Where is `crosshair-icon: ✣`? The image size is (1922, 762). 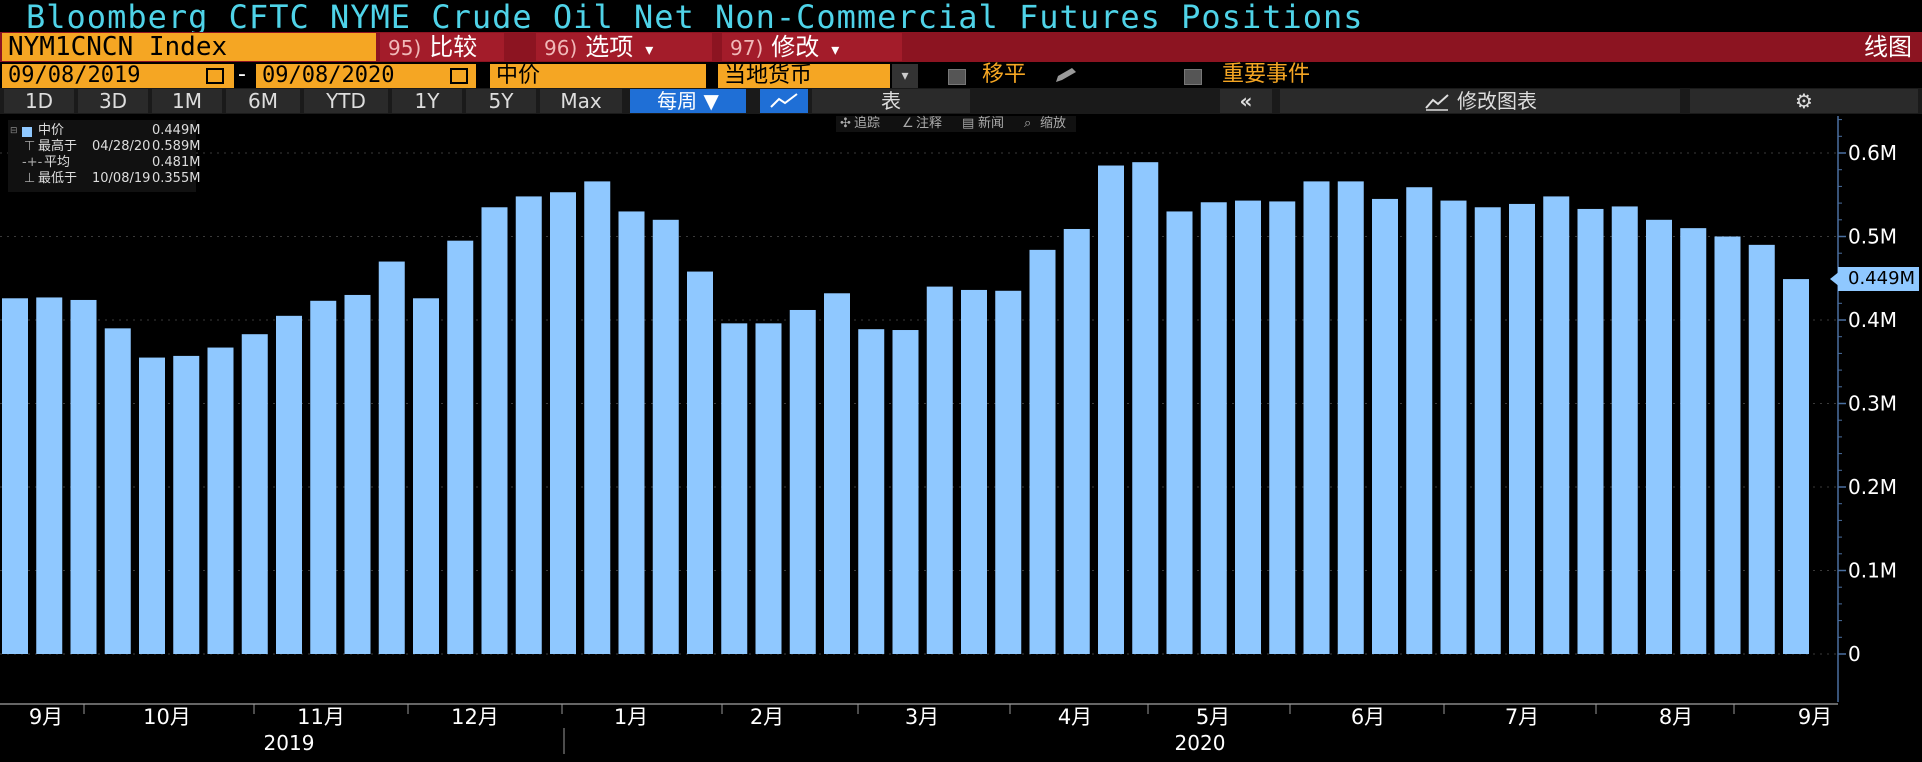
crosshair-icon: ✣ is located at coordinates (845, 123).